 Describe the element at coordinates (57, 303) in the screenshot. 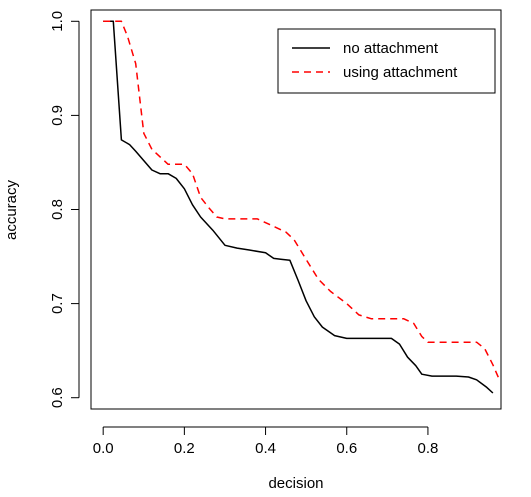

I see `y-tick-label: 0.7` at that location.